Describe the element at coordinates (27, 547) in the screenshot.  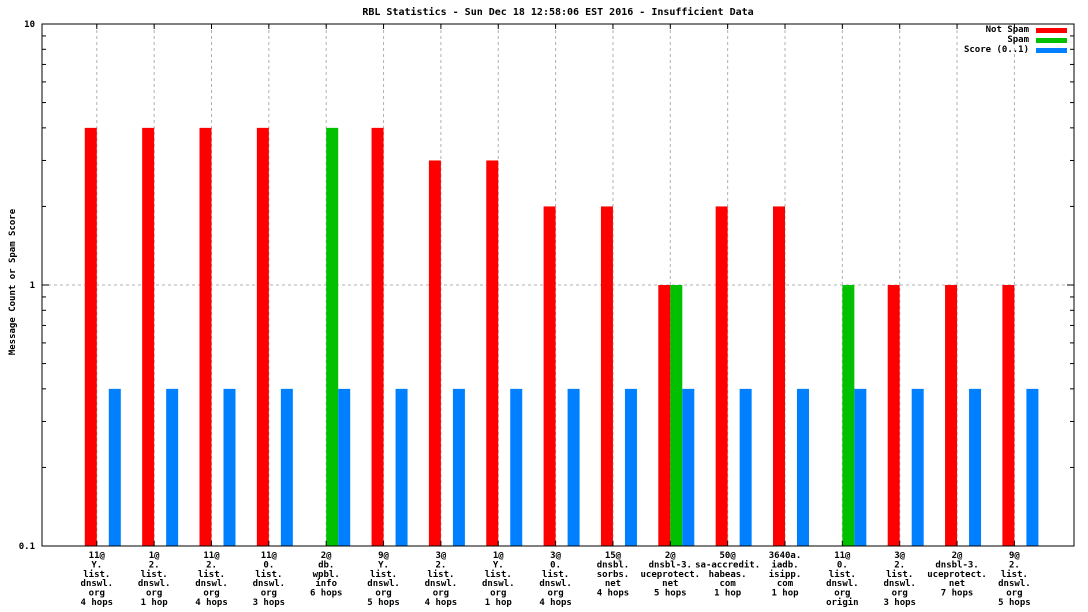
I see `y-tick-label: 0.1` at that location.